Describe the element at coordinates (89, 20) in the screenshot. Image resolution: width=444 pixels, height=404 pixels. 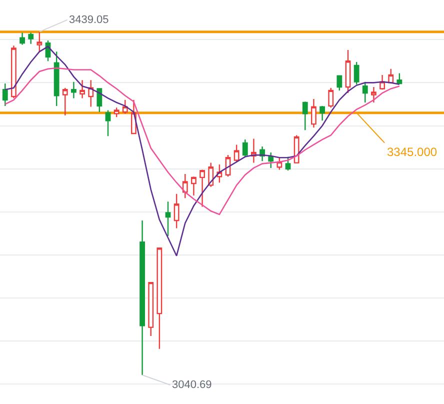
I see `annotation: 3439.05` at that location.